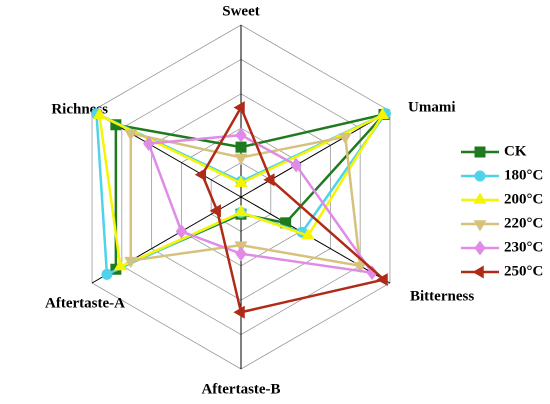  Describe the element at coordinates (515, 151) in the screenshot. I see `legend-label: CK` at that location.